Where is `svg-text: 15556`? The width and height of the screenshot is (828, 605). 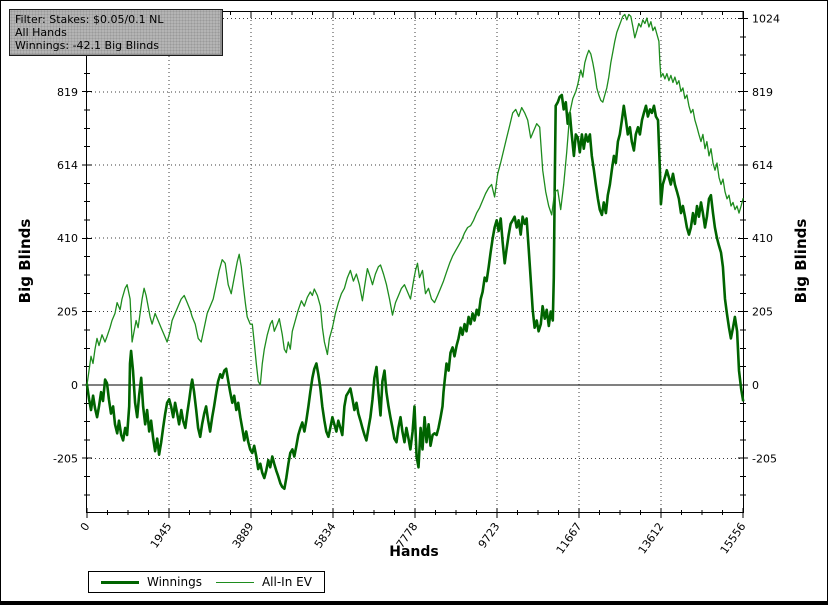 svg-text: 15556 is located at coordinates (733, 538).